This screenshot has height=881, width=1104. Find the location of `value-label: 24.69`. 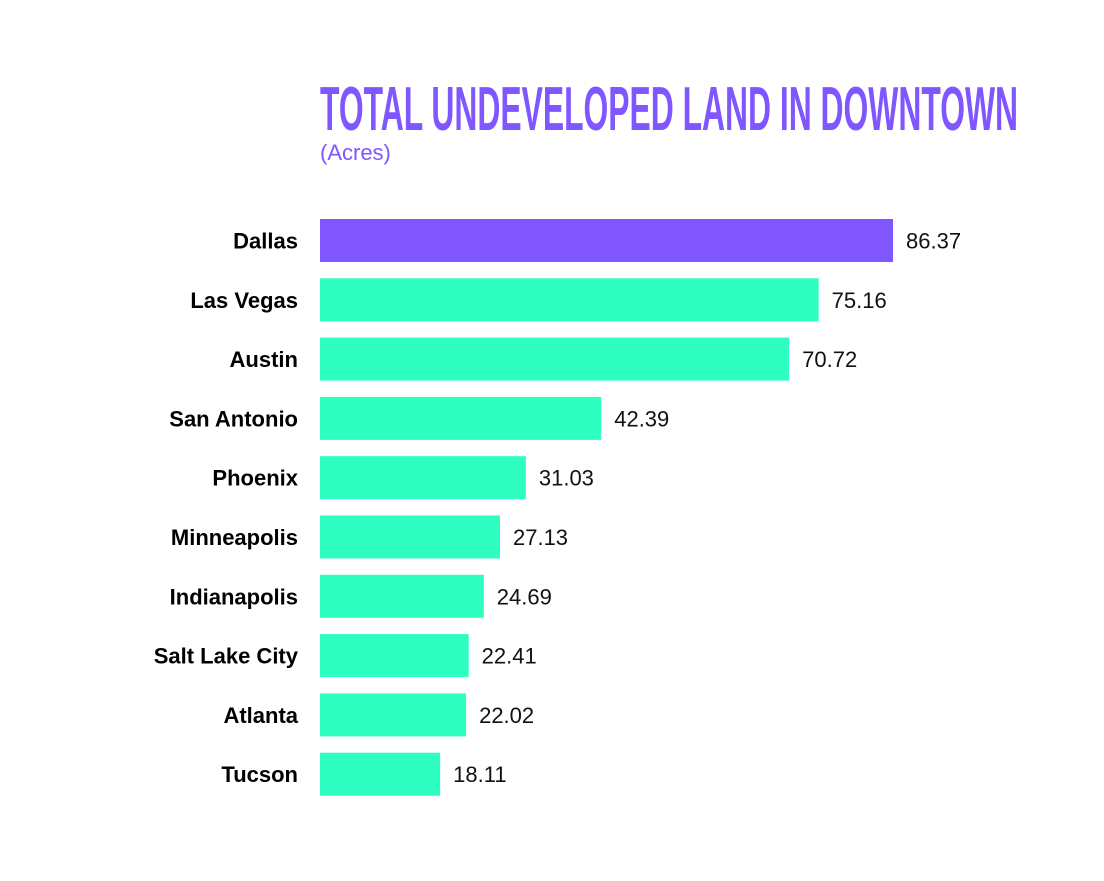

value-label: 24.69 is located at coordinates (524, 596).